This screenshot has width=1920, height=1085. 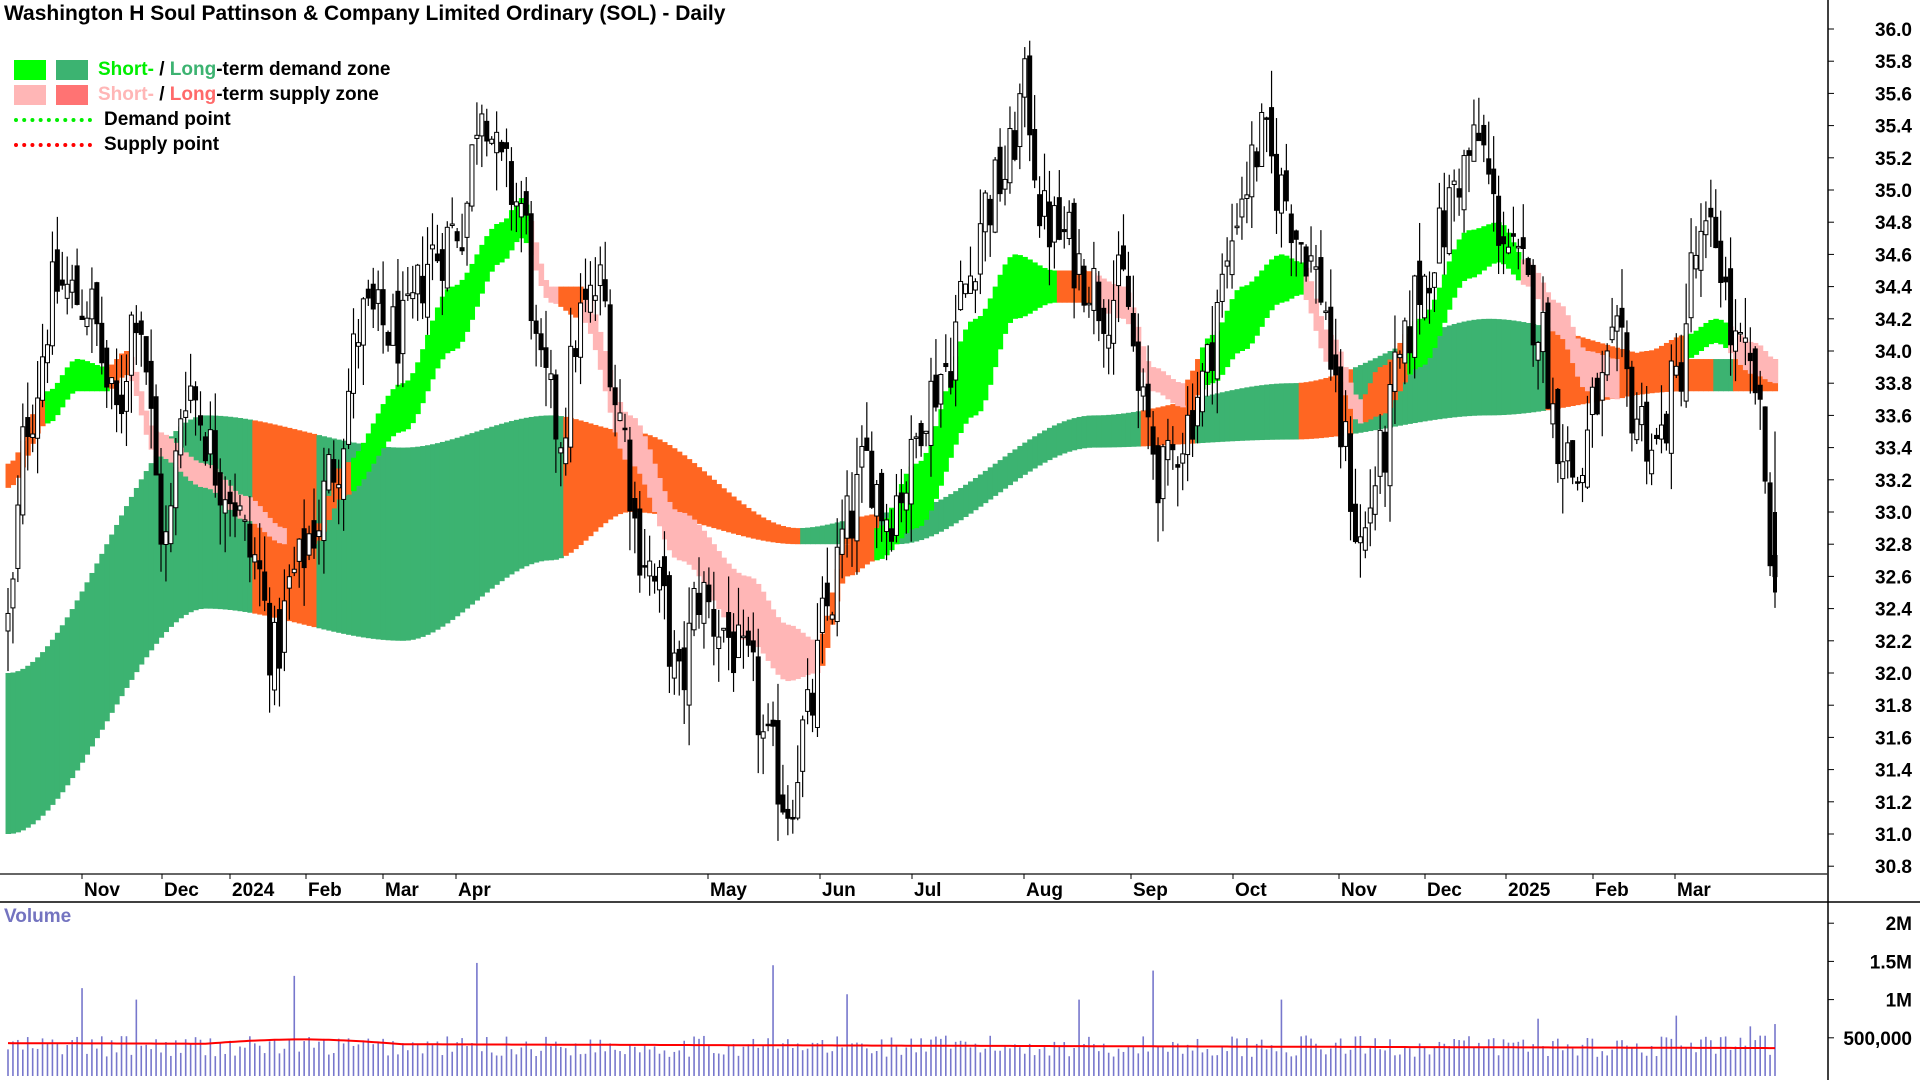 I want to click on price-tick-label: 31.0, so click(x=1893, y=835).